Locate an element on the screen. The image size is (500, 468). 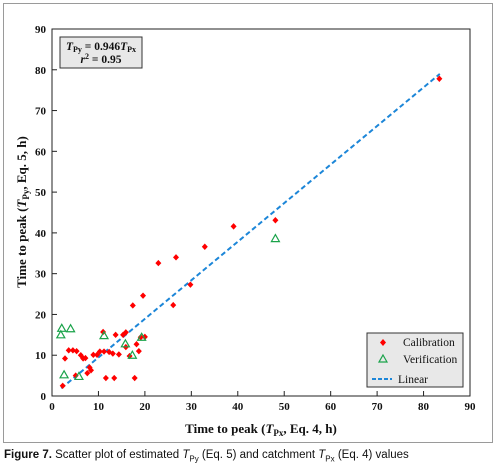
y-tick-label: 50 is located at coordinates (41, 193).